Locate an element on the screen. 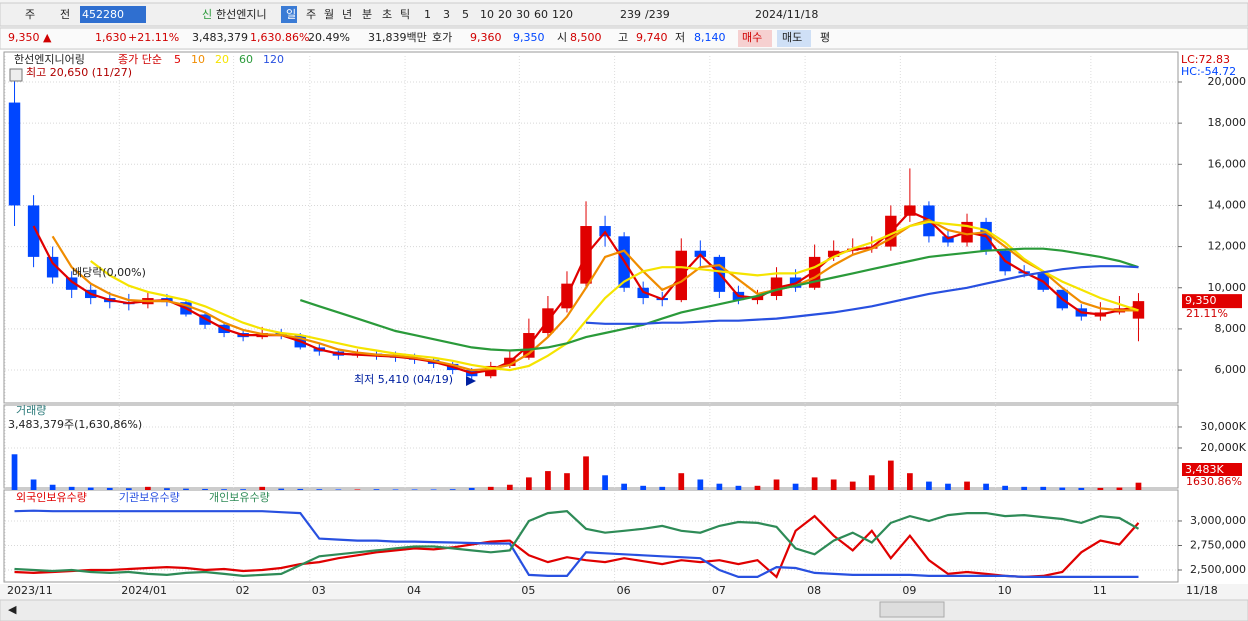  toolbar-item: 20 is located at coordinates (505, 14).